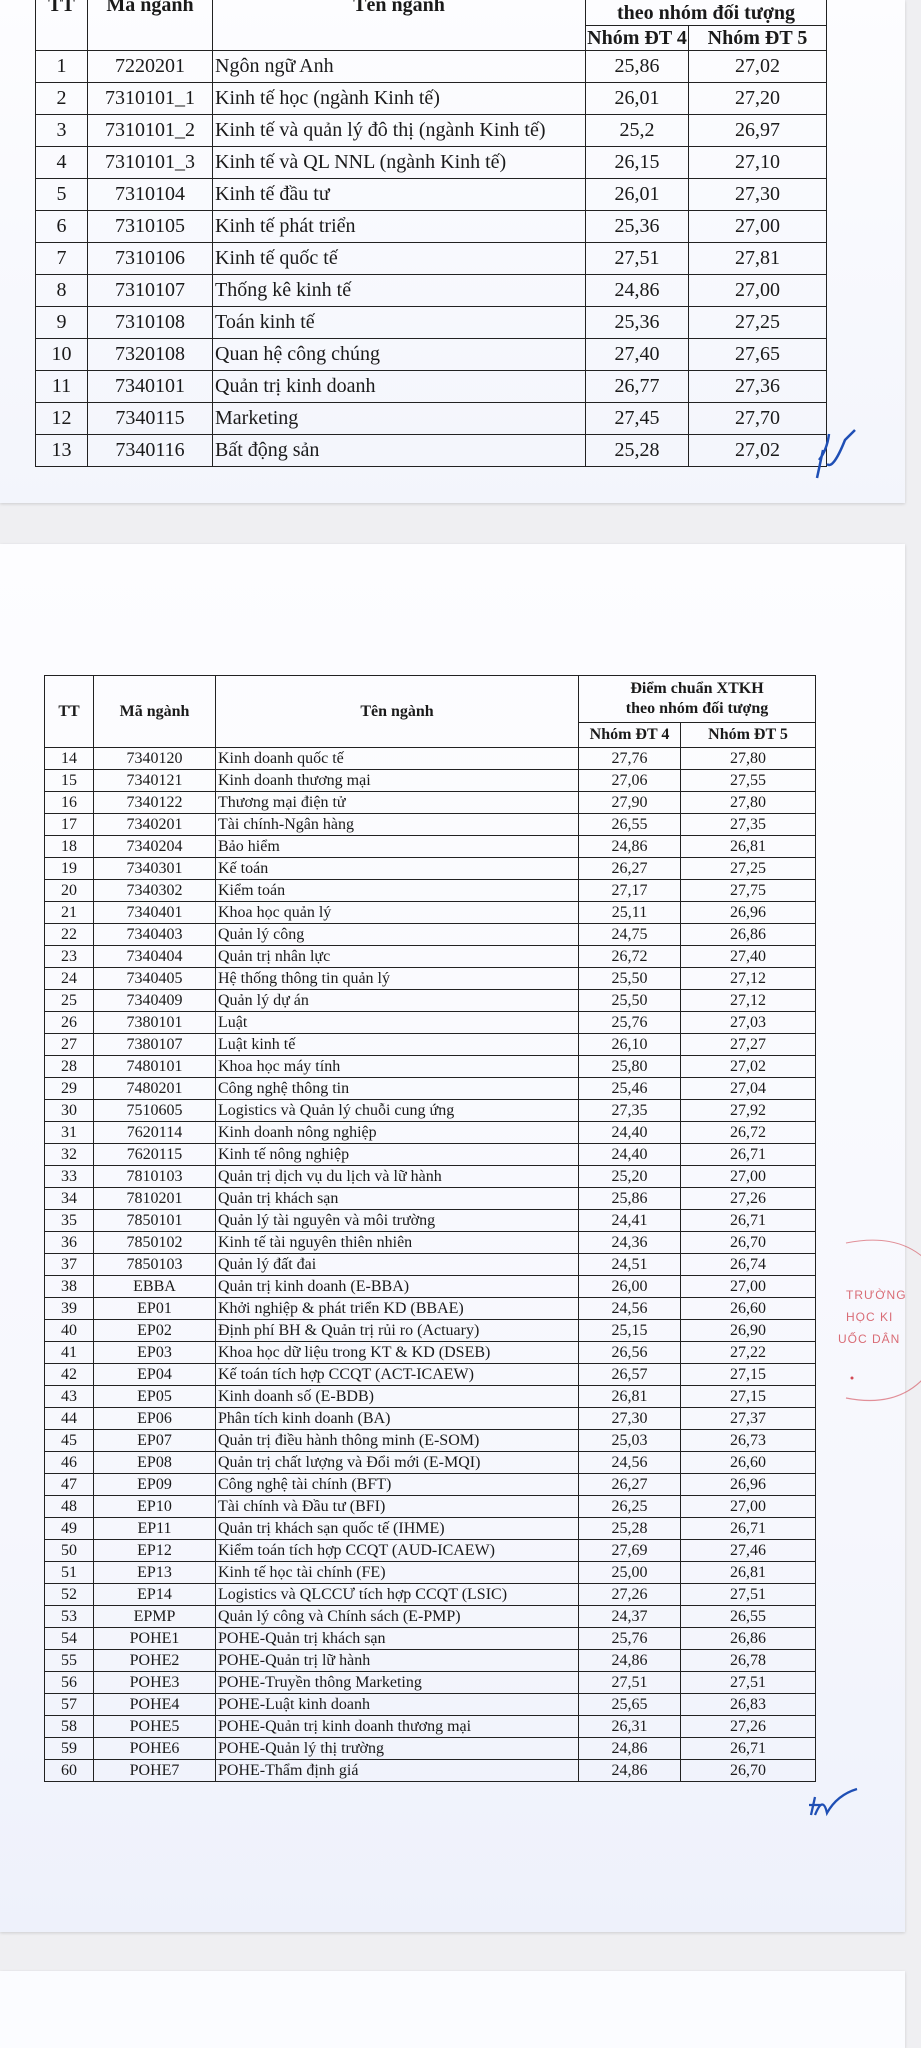 Image resolution: width=921 pixels, height=2048 pixels. What do you see at coordinates (430, 1396) in the screenshot?
I see `table-row: 43 EP05 Kinh doanh số (E-BDB) 26,81 27,15` at bounding box center [430, 1396].